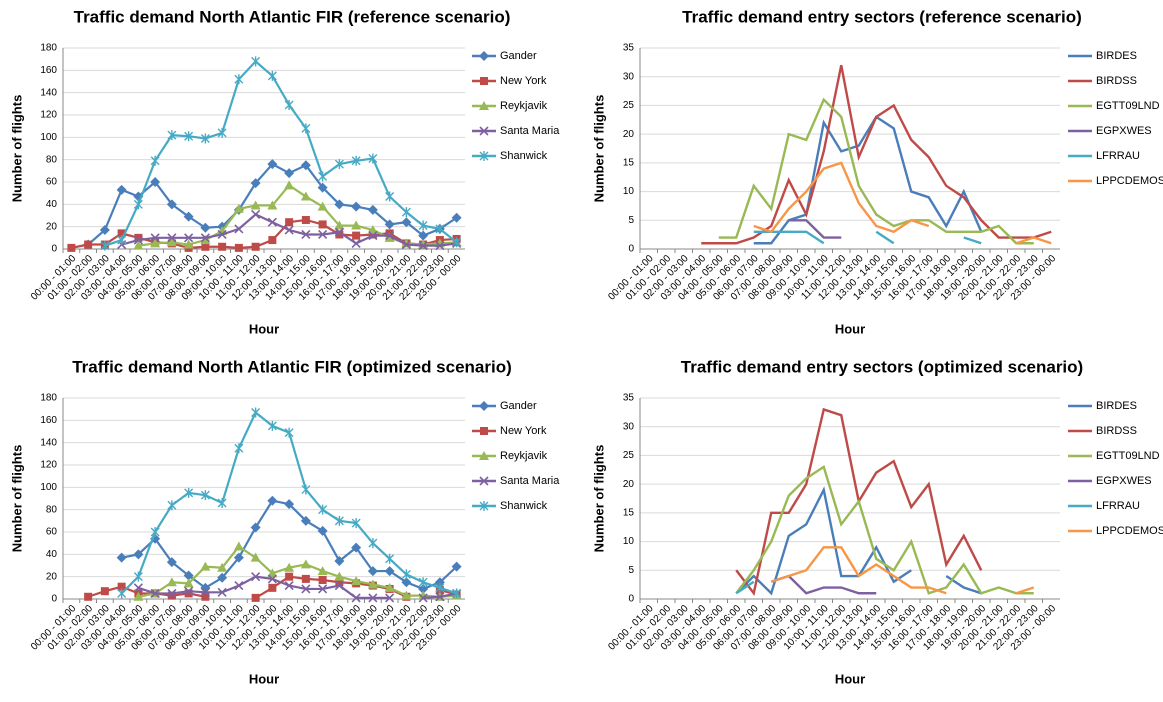 This screenshot has width=1163, height=702. I want to click on y-tick-label: 40, so click(52, 554).